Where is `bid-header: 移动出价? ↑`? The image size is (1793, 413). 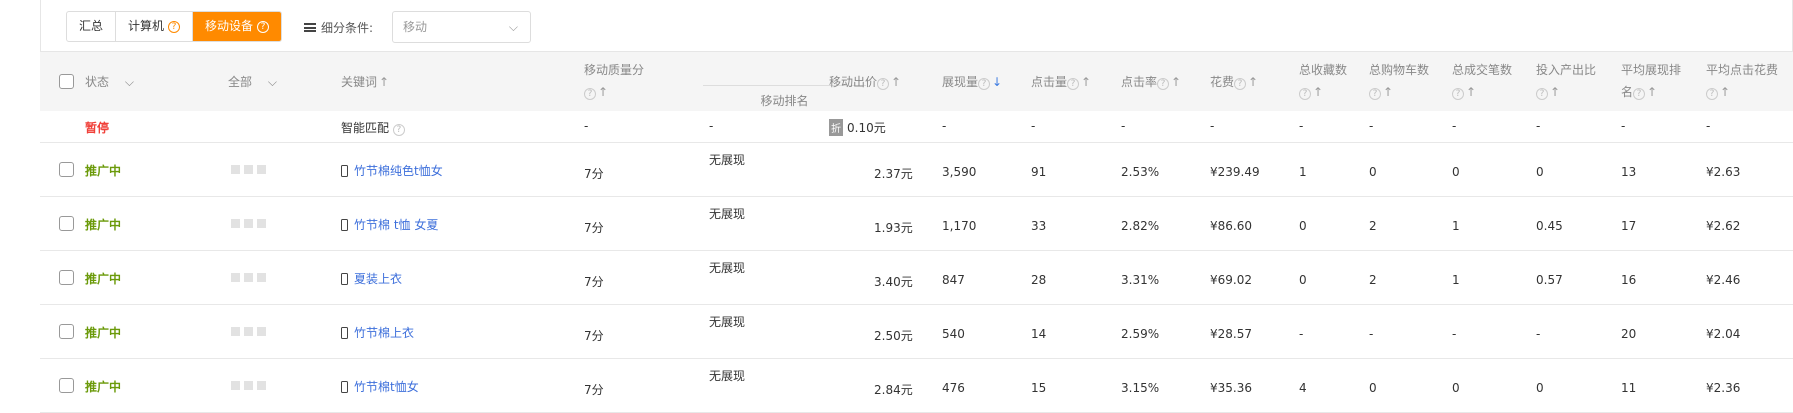
bid-header: 移动出价? ↑ is located at coordinates (865, 81).